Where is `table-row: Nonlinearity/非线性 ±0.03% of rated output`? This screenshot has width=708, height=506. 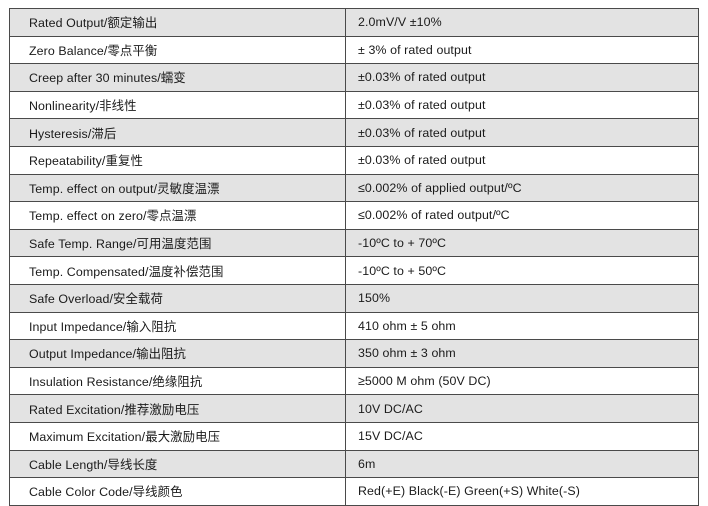
table-row: Nonlinearity/非线性 ±0.03% of rated output is located at coordinates (354, 105).